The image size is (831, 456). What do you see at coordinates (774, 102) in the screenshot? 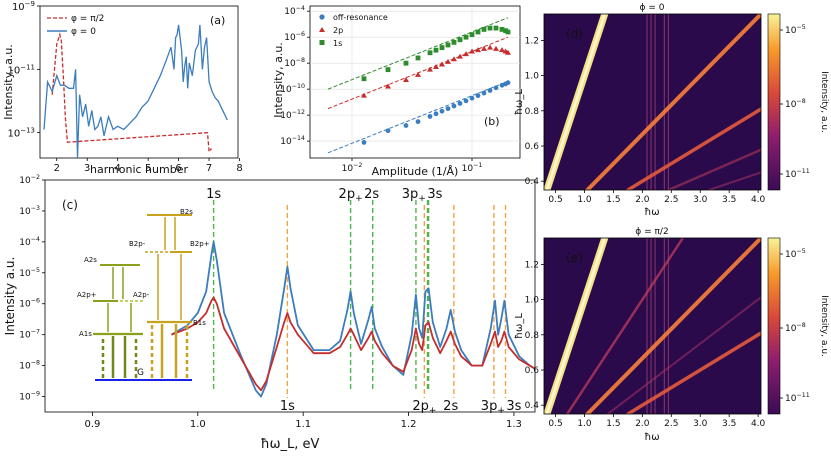
I see `colorbar-d` at bounding box center [774, 102].